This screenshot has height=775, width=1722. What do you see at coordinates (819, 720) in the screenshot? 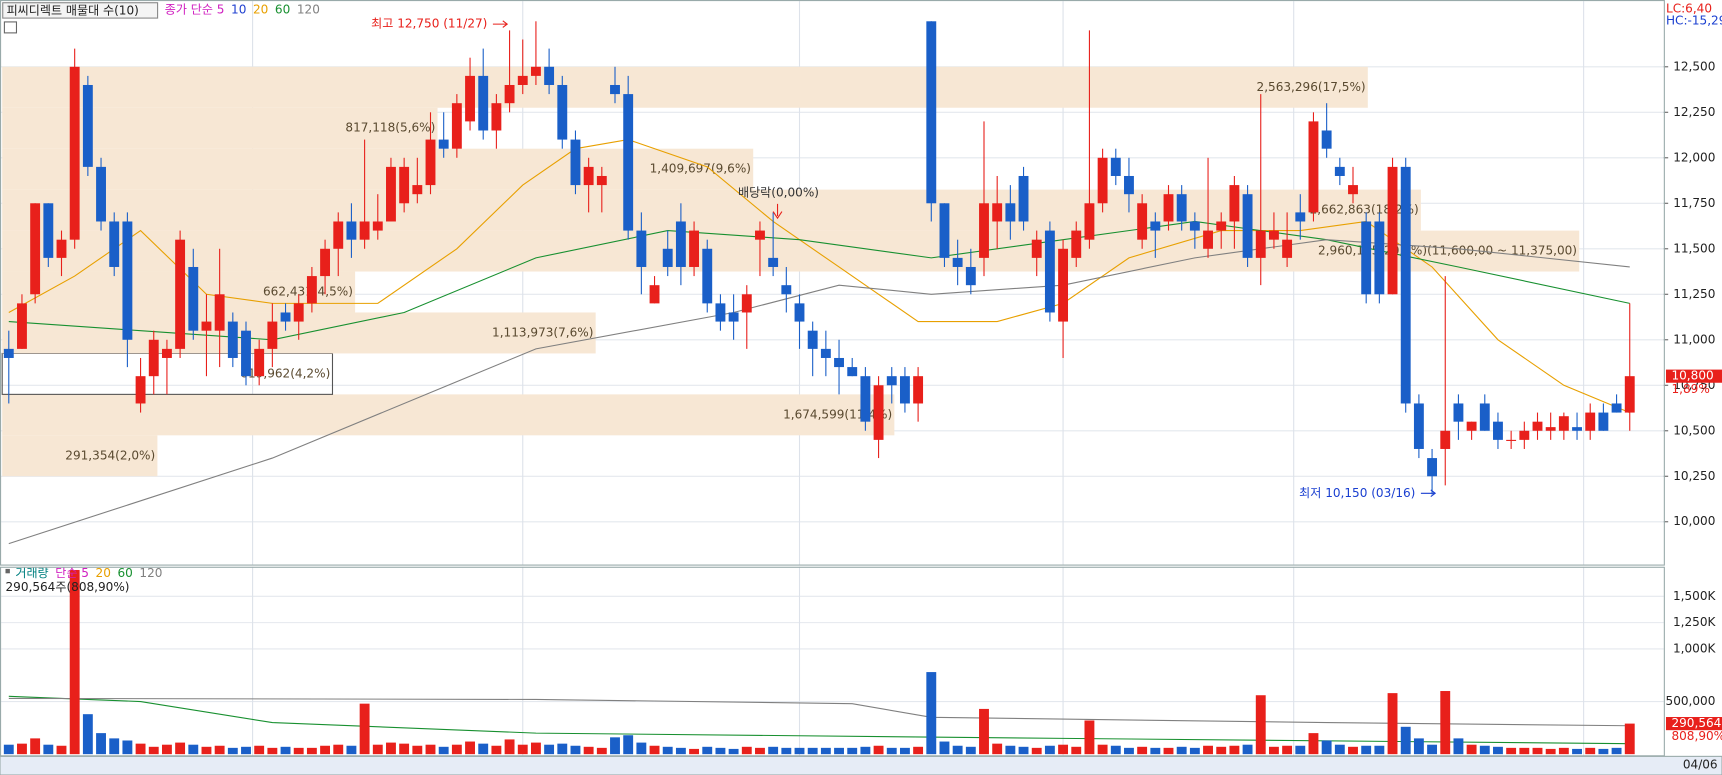
I see `ma-line` at bounding box center [819, 720].